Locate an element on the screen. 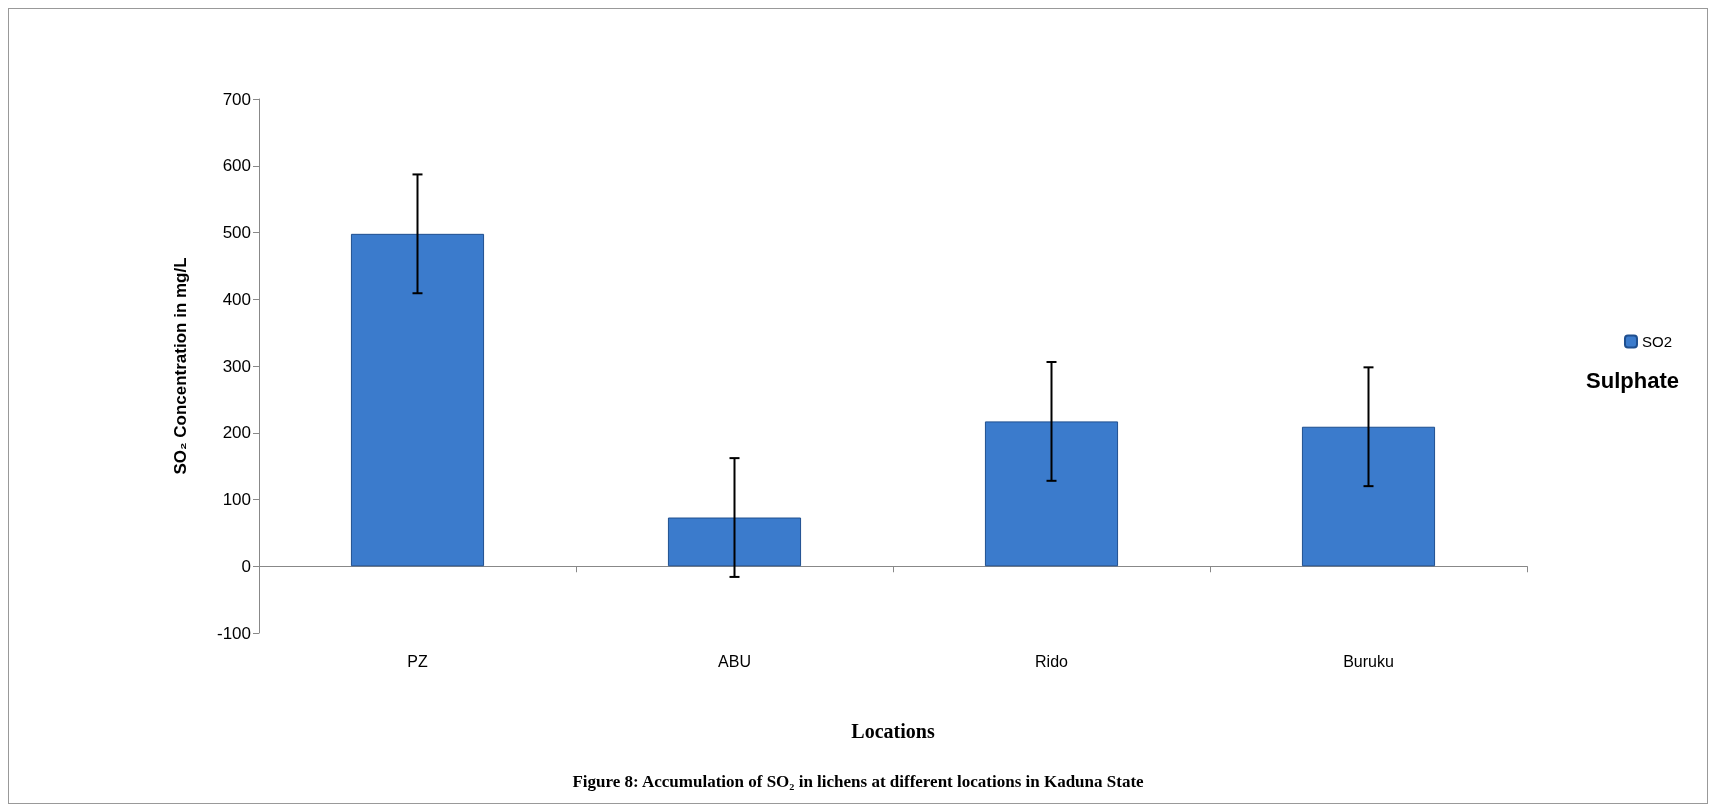 The width and height of the screenshot is (1717, 812). x-tick-label: Rido is located at coordinates (1052, 661).